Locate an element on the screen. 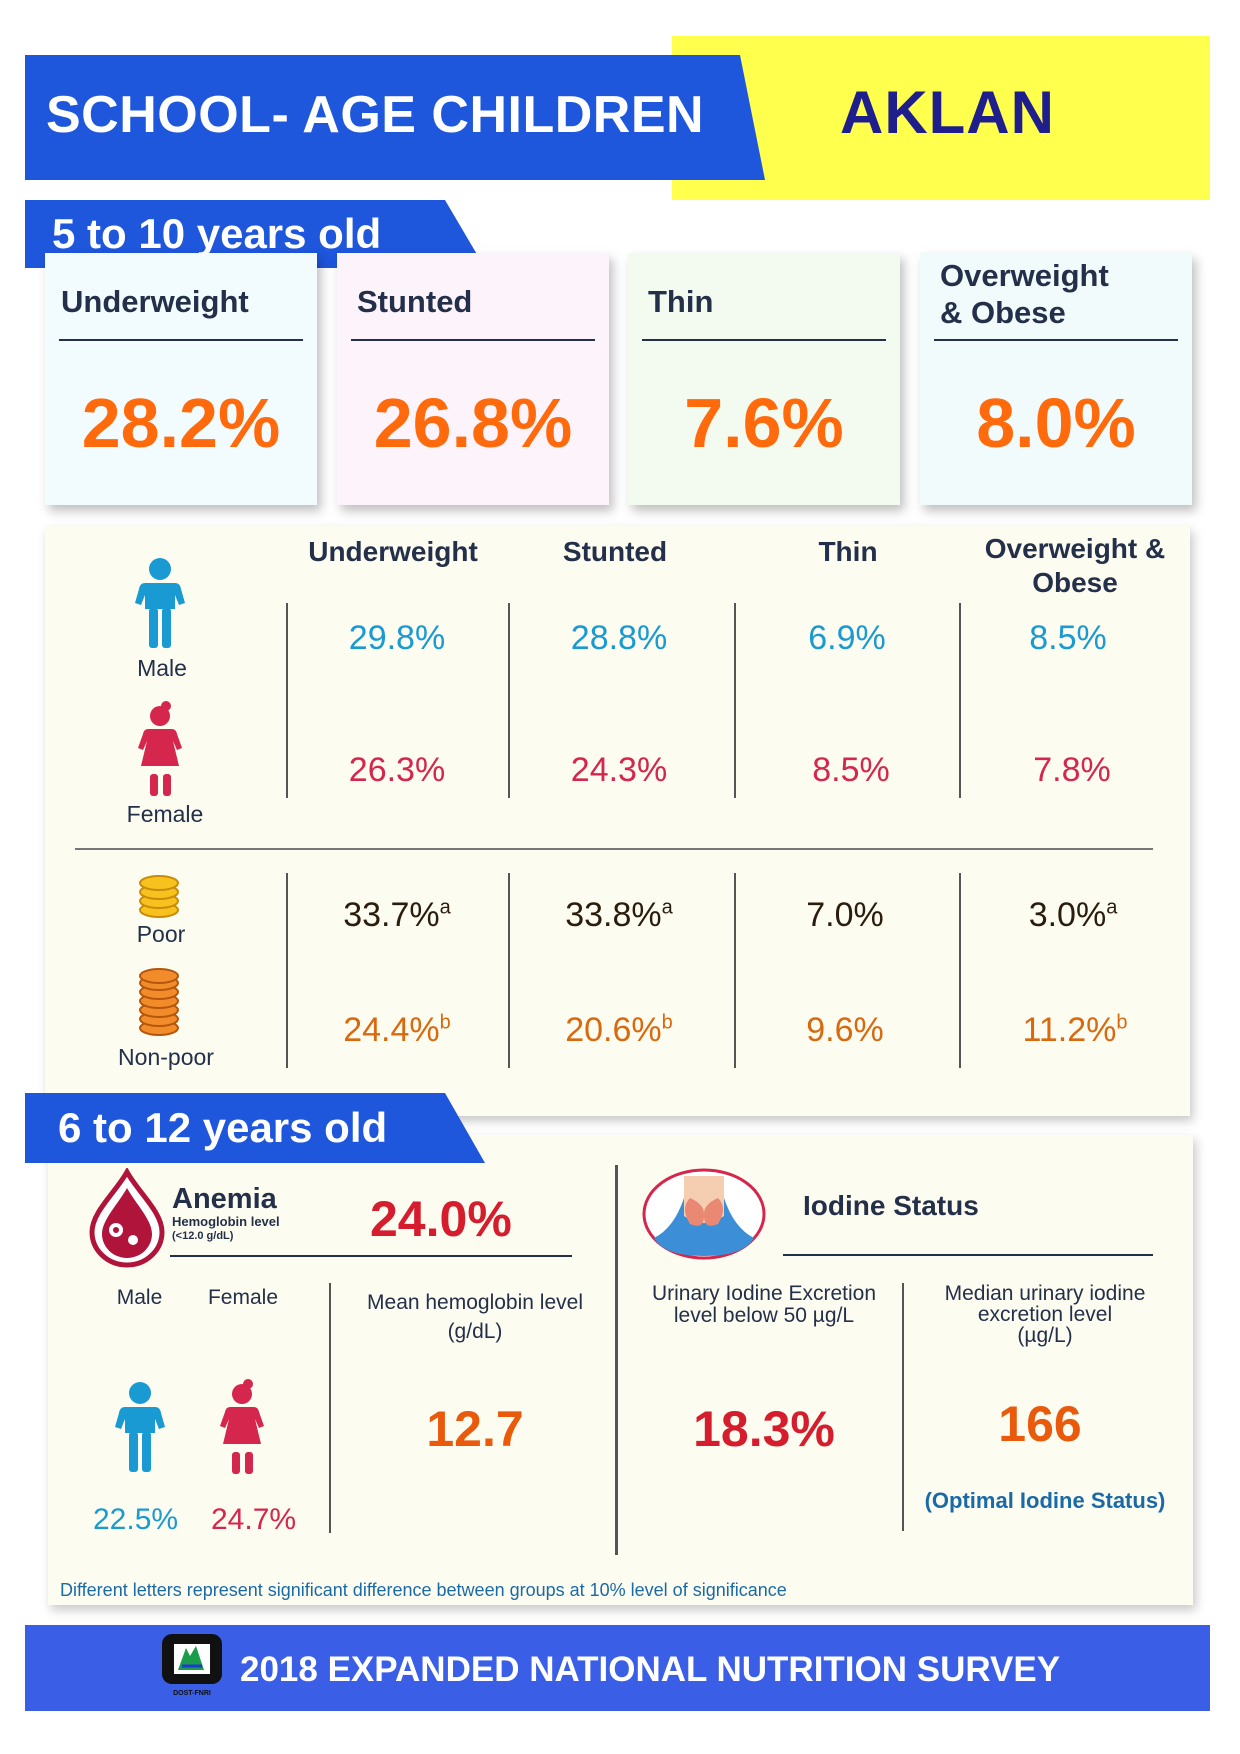 The width and height of the screenshot is (1240, 1754). female-thin: 8.5% is located at coordinates (851, 770).